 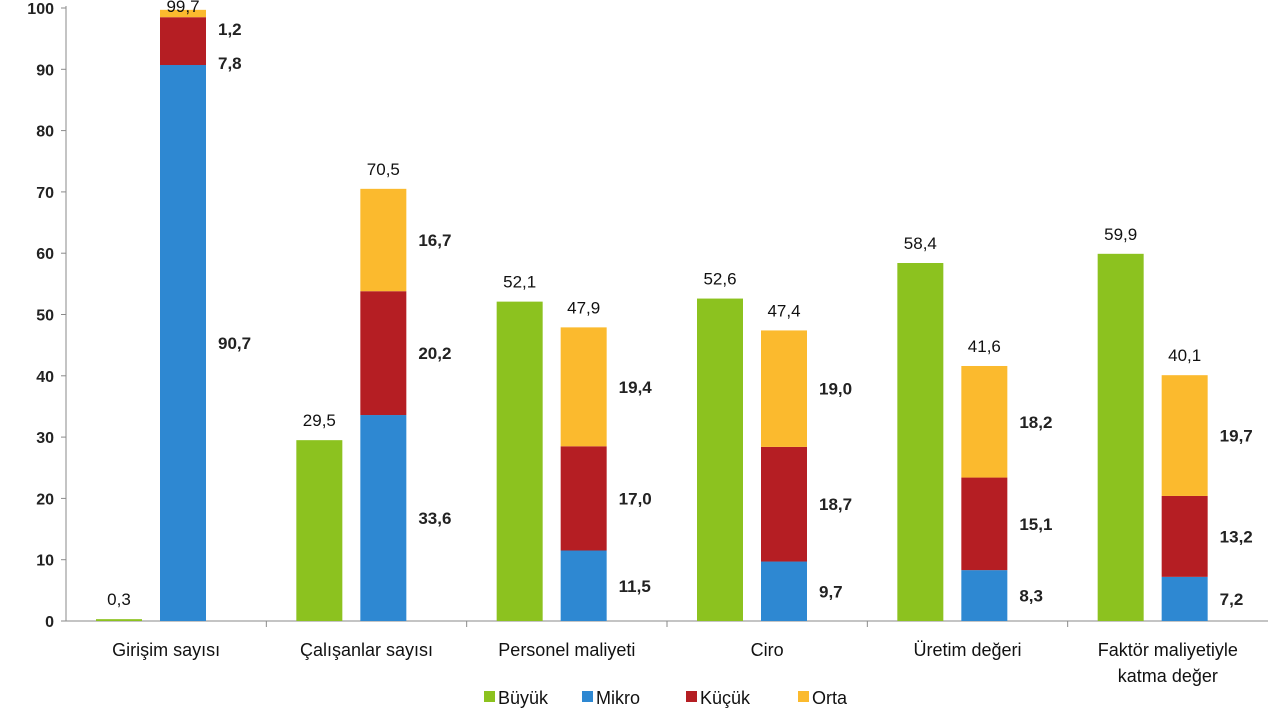 What do you see at coordinates (1035, 524) in the screenshot?
I see `data-label-kucuk: 15,1` at bounding box center [1035, 524].